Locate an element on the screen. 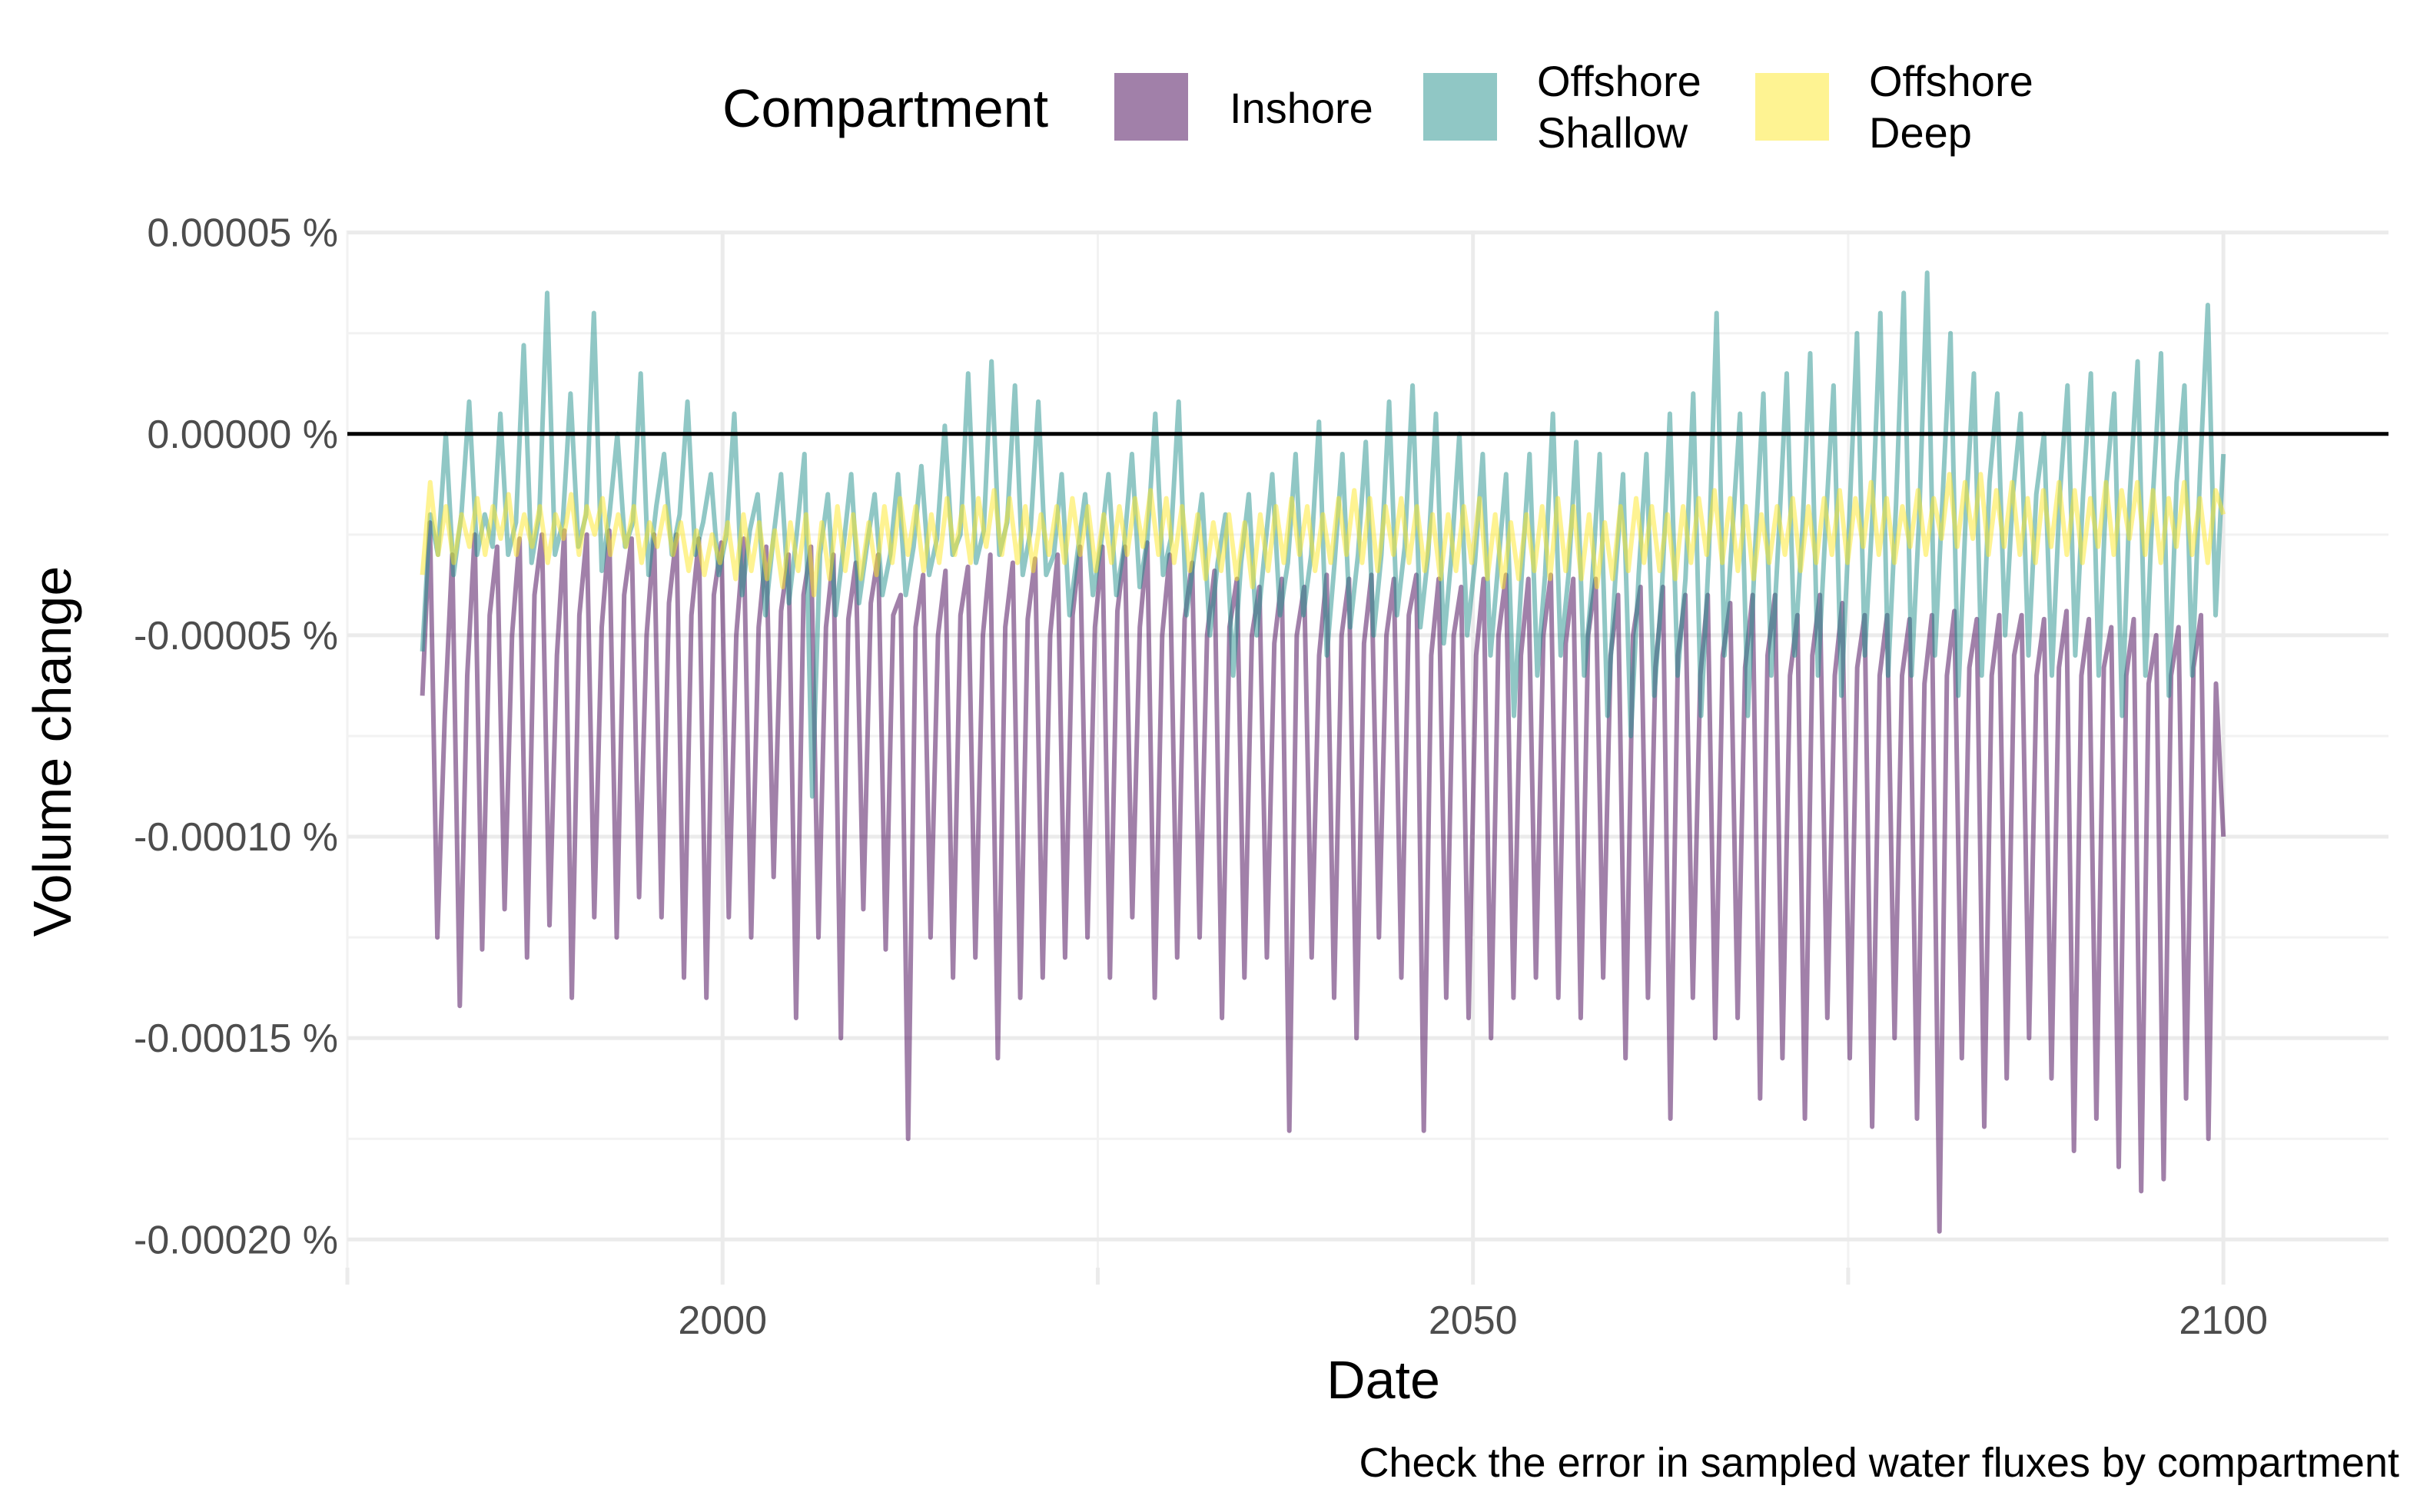  y-tick-label: -0.00010 % is located at coordinates (236, 837).